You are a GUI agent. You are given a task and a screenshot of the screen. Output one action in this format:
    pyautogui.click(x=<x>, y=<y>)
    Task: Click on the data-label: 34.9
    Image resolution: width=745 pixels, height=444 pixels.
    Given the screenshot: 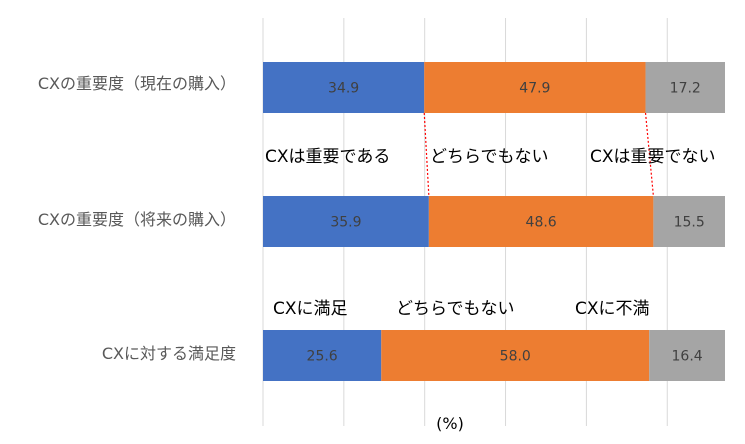 What is the action you would take?
    pyautogui.click(x=343, y=89)
    